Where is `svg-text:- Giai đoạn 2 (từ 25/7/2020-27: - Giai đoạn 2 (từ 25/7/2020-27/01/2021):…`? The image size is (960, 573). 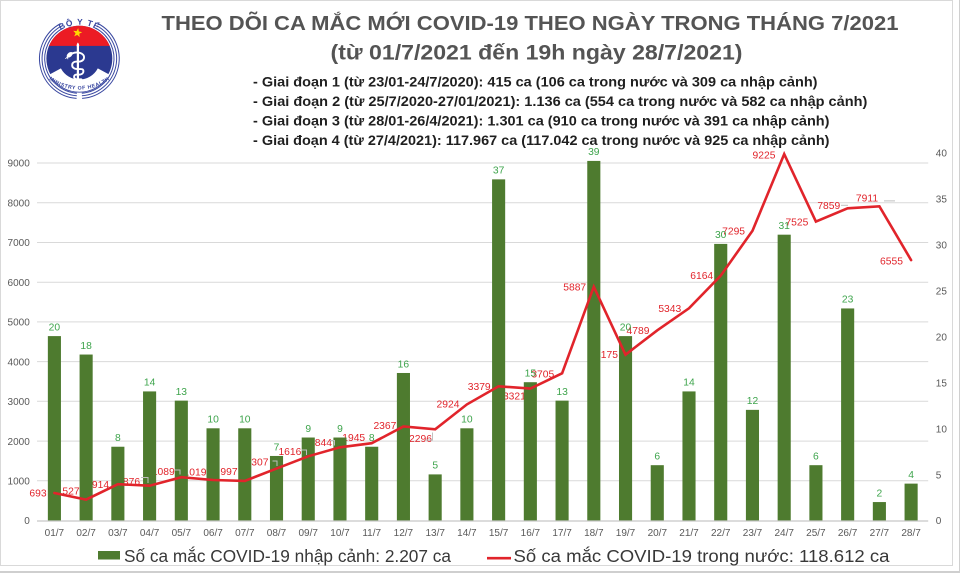
svg-text:- Giai đoạn 2 (từ 25/7/2020-27: - Giai đoạn 2 (từ 25/7/2020-27/01/2021):… is located at coordinates (560, 101).